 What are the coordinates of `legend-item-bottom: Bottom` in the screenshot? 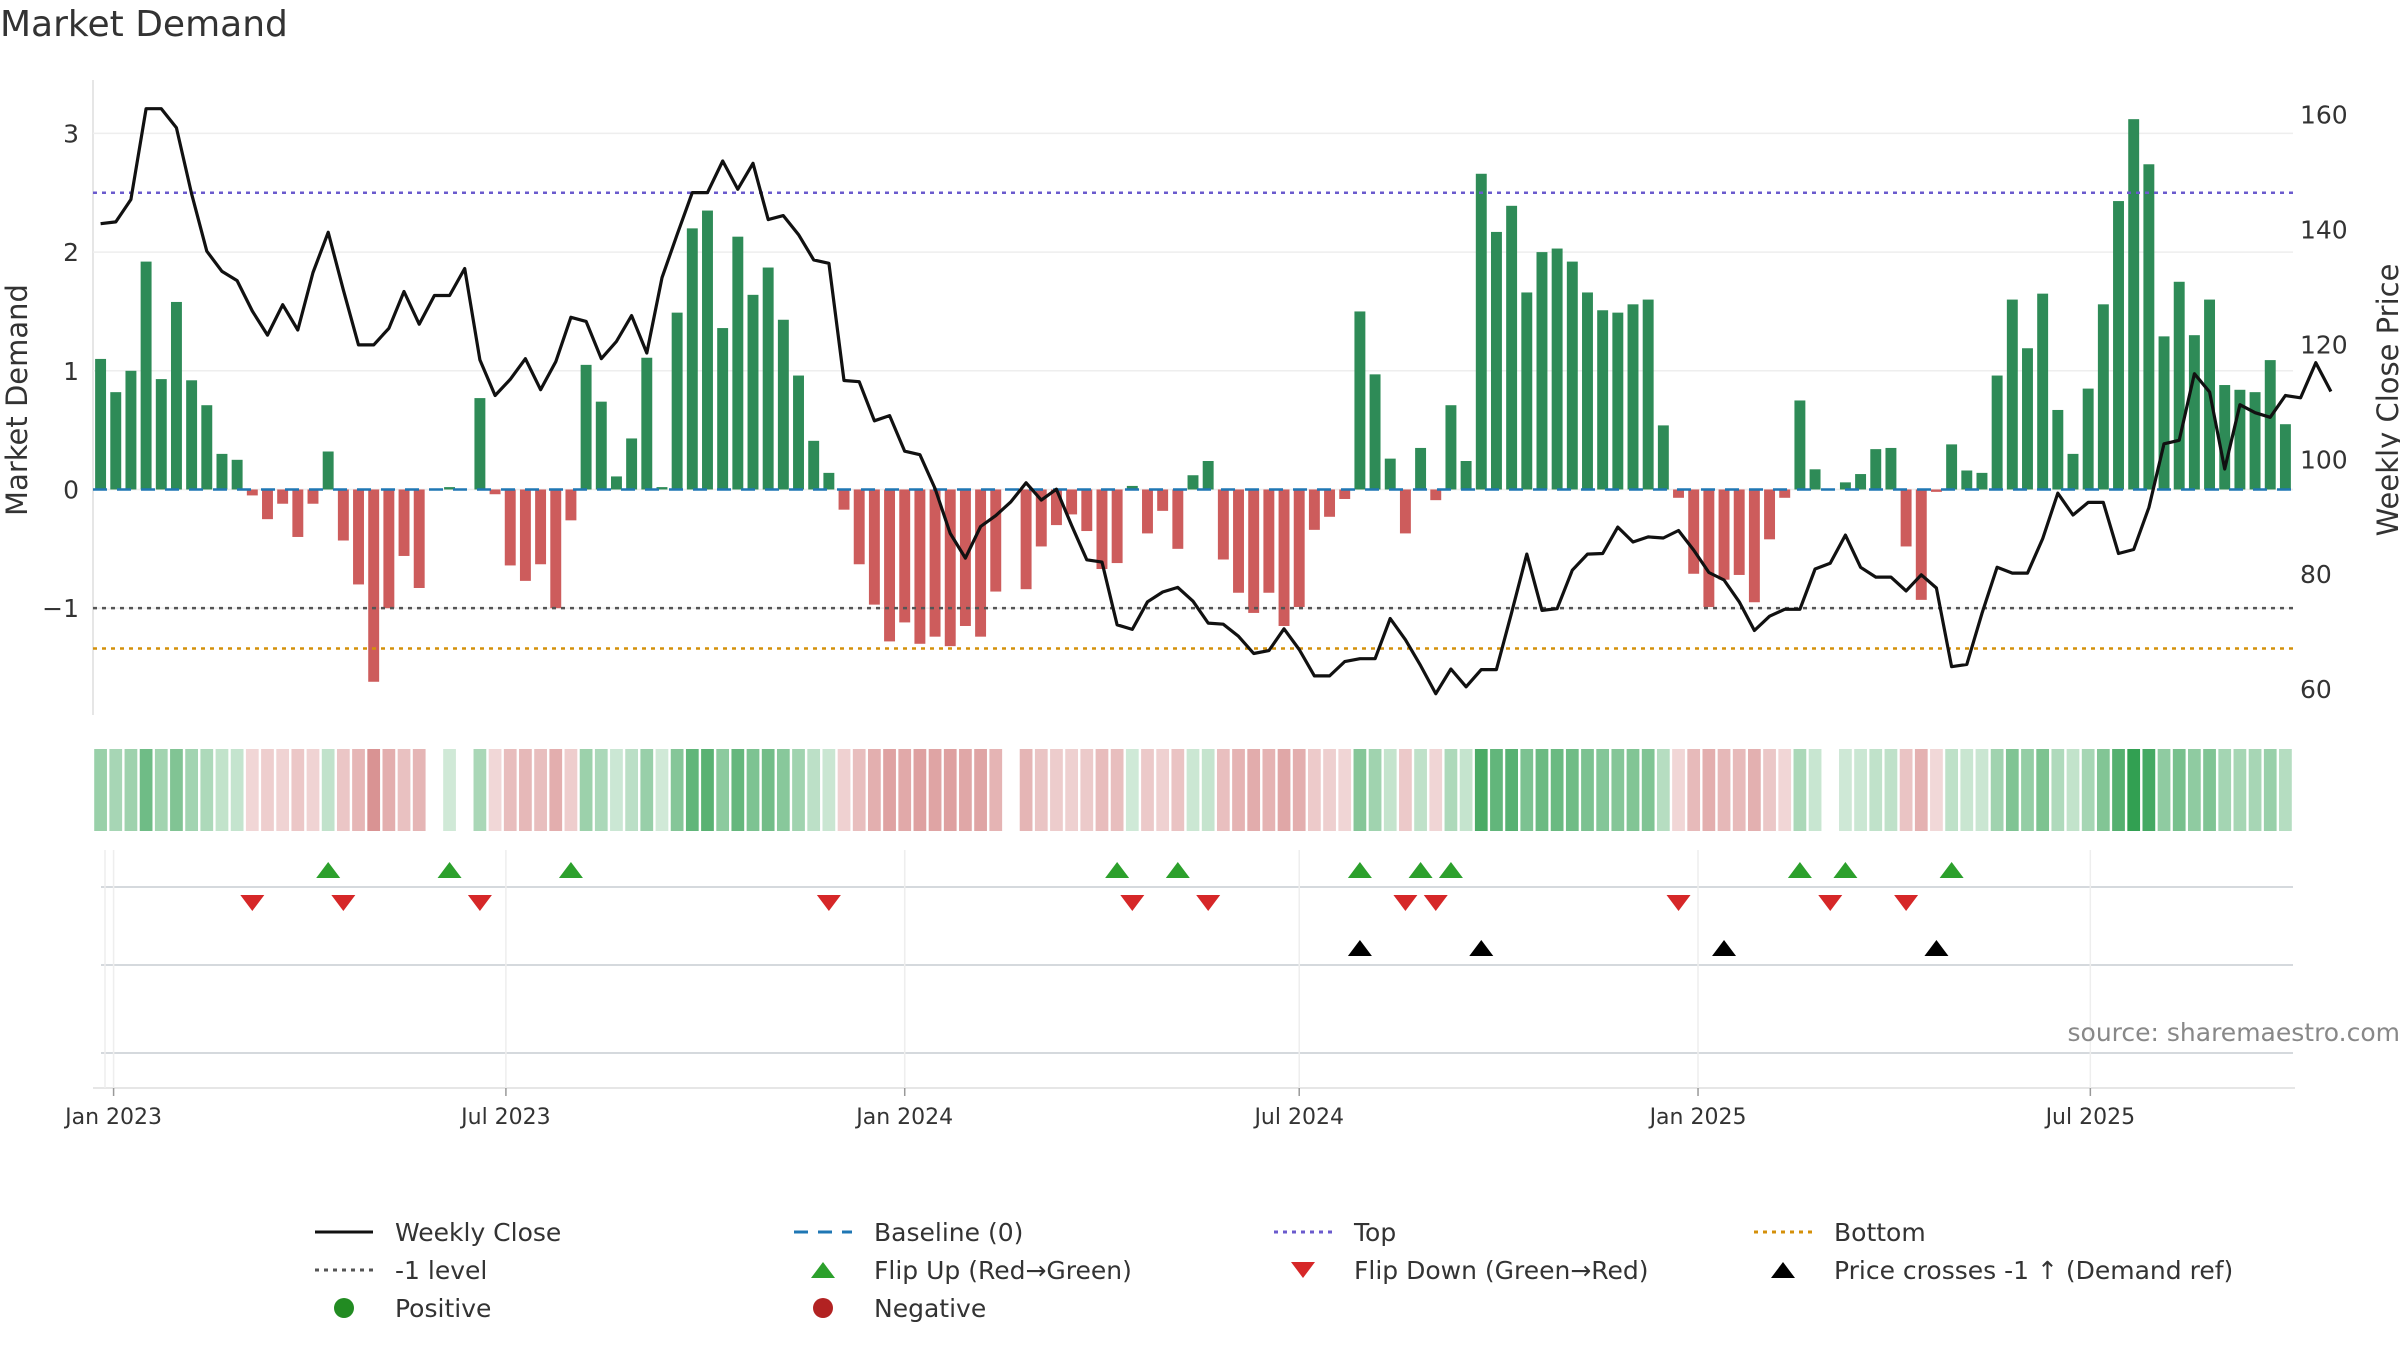 It's located at (1839, 1232).